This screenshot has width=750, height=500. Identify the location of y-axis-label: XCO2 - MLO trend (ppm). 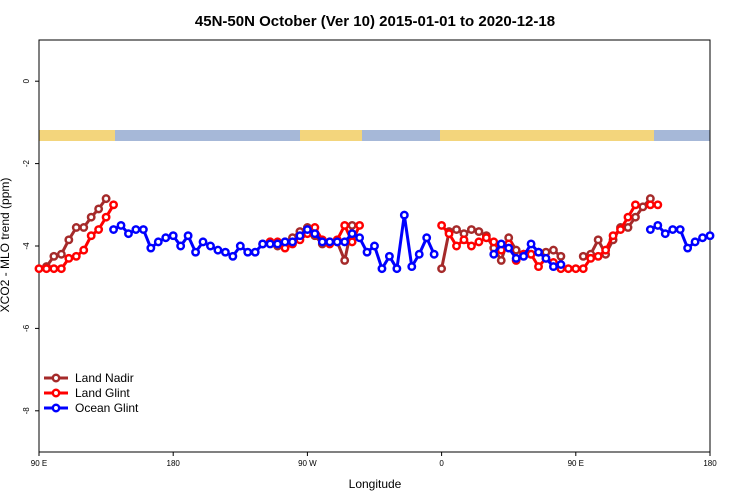
(6, 245).